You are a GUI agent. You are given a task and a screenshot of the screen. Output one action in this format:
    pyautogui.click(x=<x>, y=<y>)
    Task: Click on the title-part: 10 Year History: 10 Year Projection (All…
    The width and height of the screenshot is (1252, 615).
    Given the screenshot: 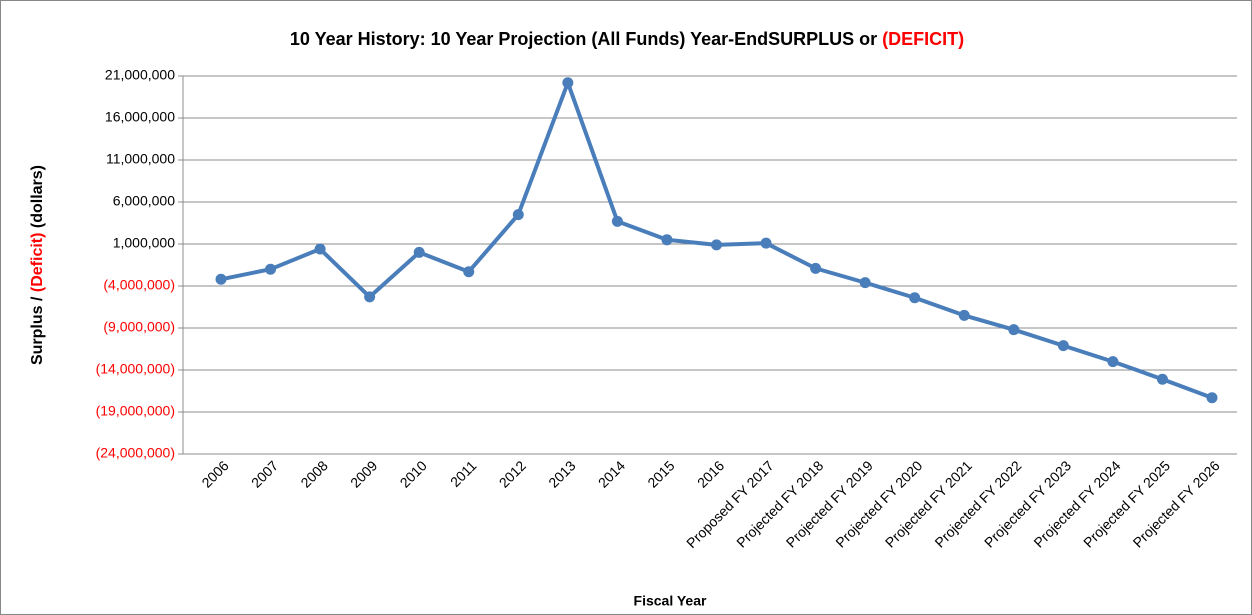 What is the action you would take?
    pyautogui.click(x=586, y=39)
    